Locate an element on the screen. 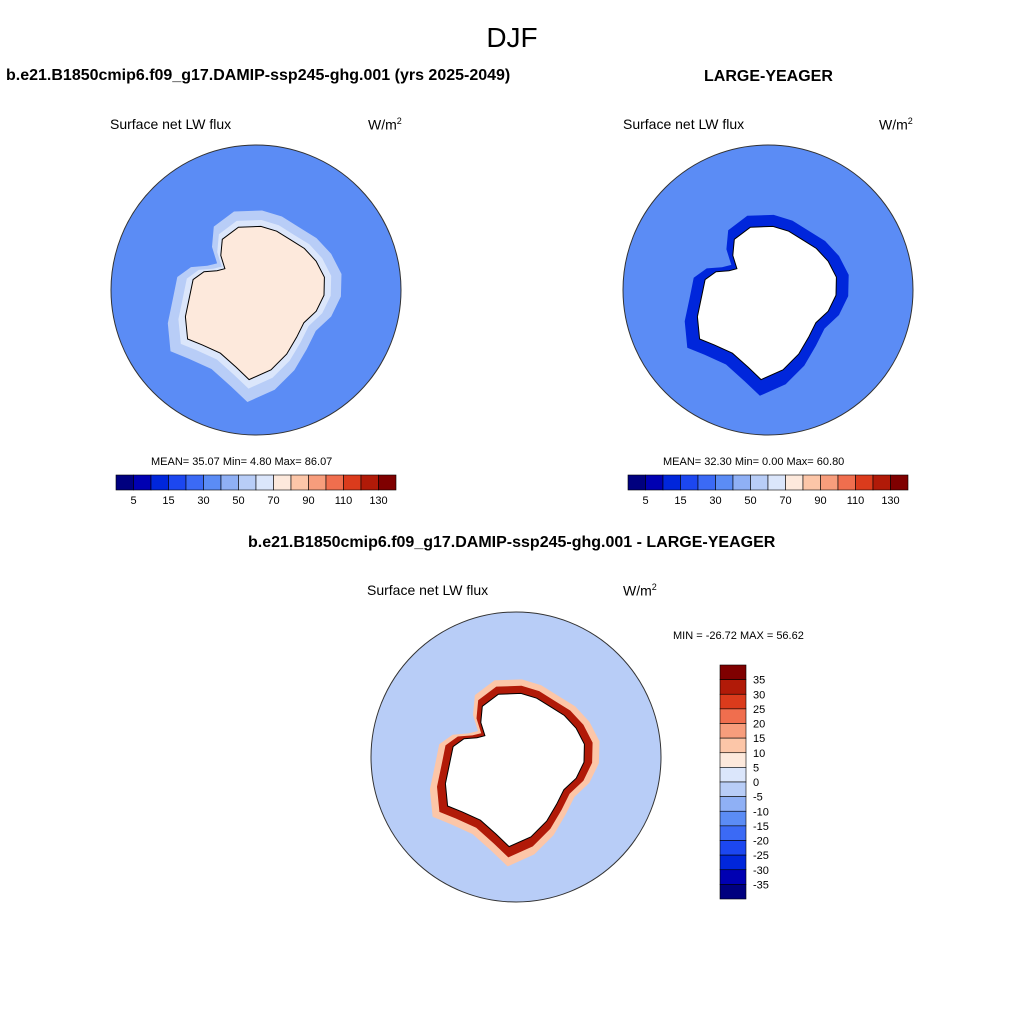 This screenshot has width=1024, height=1024. colorbar-tick-label: 10 is located at coordinates (759, 754).